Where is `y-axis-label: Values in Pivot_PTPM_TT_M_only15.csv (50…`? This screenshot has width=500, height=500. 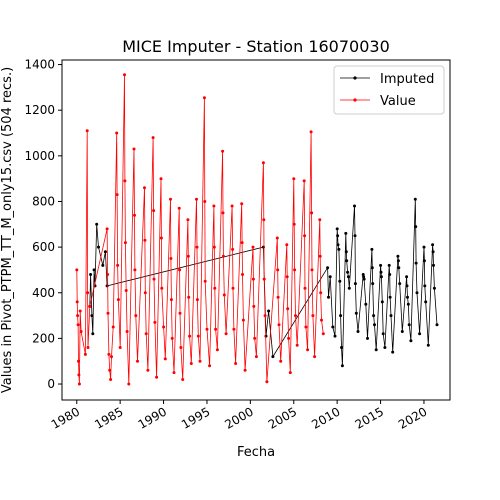 y-axis-label: Values in Pivot_PTPM_TT_M_only15.csv (50… is located at coordinates (7, 230).